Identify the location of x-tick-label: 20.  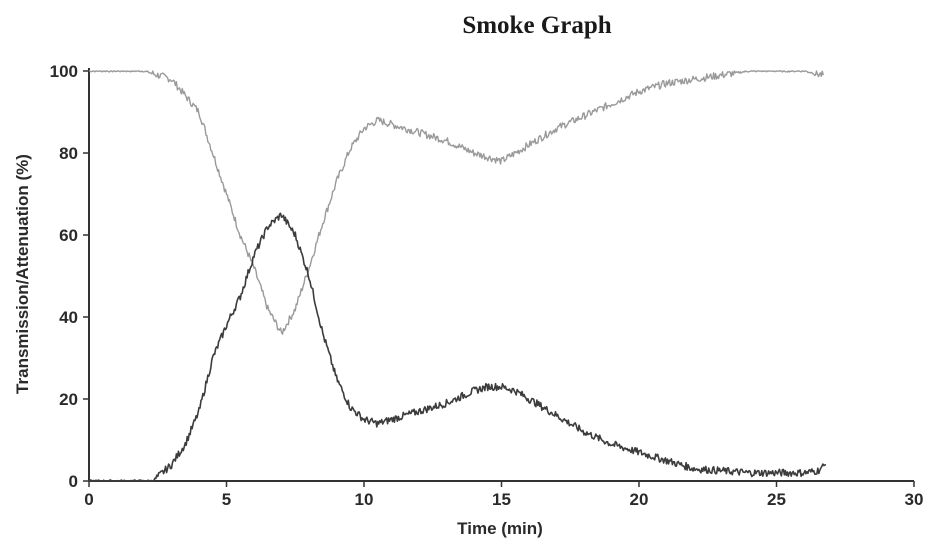
(639, 499).